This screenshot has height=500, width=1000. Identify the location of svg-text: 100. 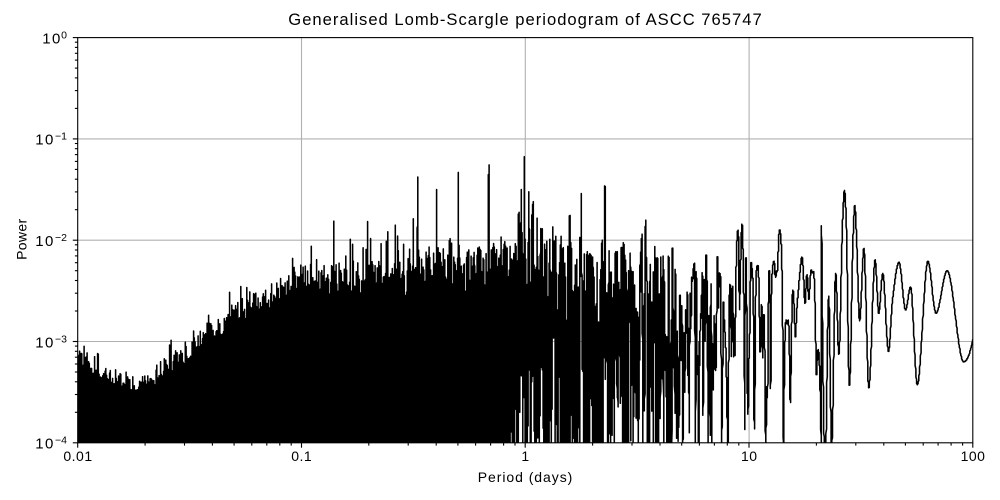
(973, 456).